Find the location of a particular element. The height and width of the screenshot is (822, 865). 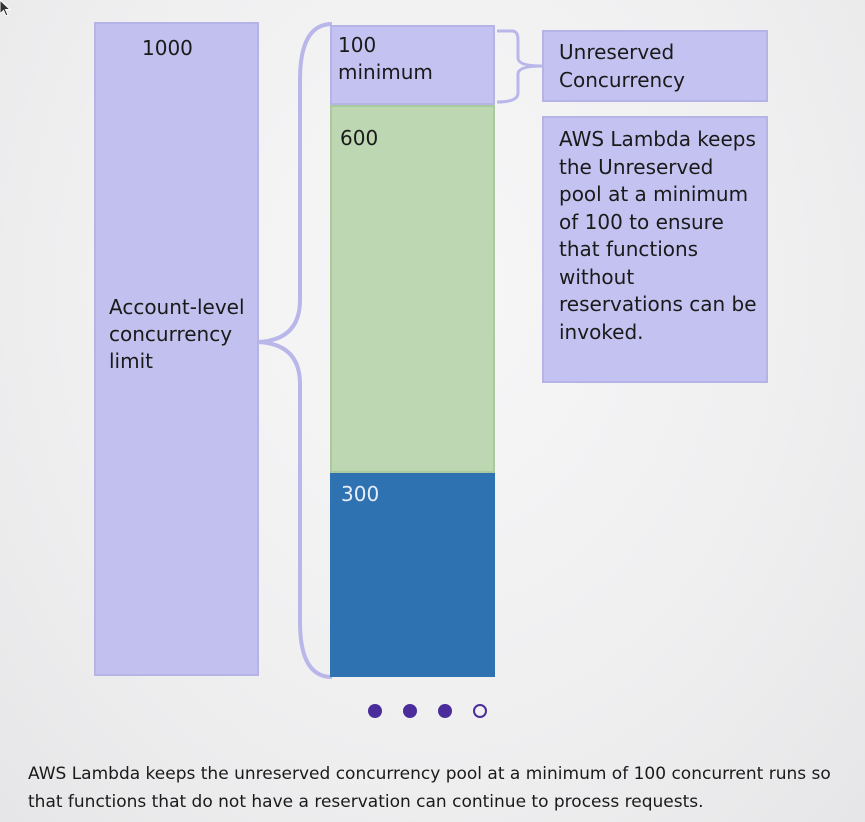

reserved-segment-300: 300 is located at coordinates (412, 575).